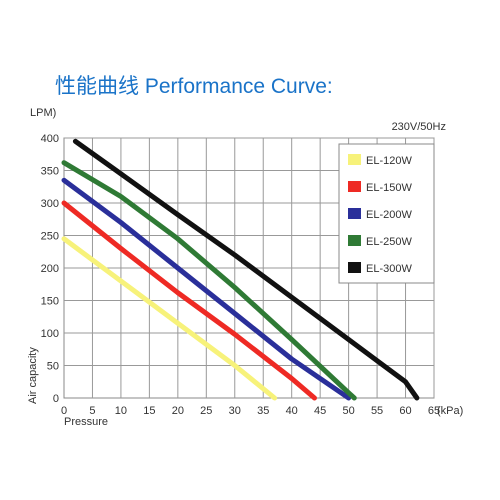 The width and height of the screenshot is (500, 500). I want to click on x-tick-label: 35, so click(263, 411).